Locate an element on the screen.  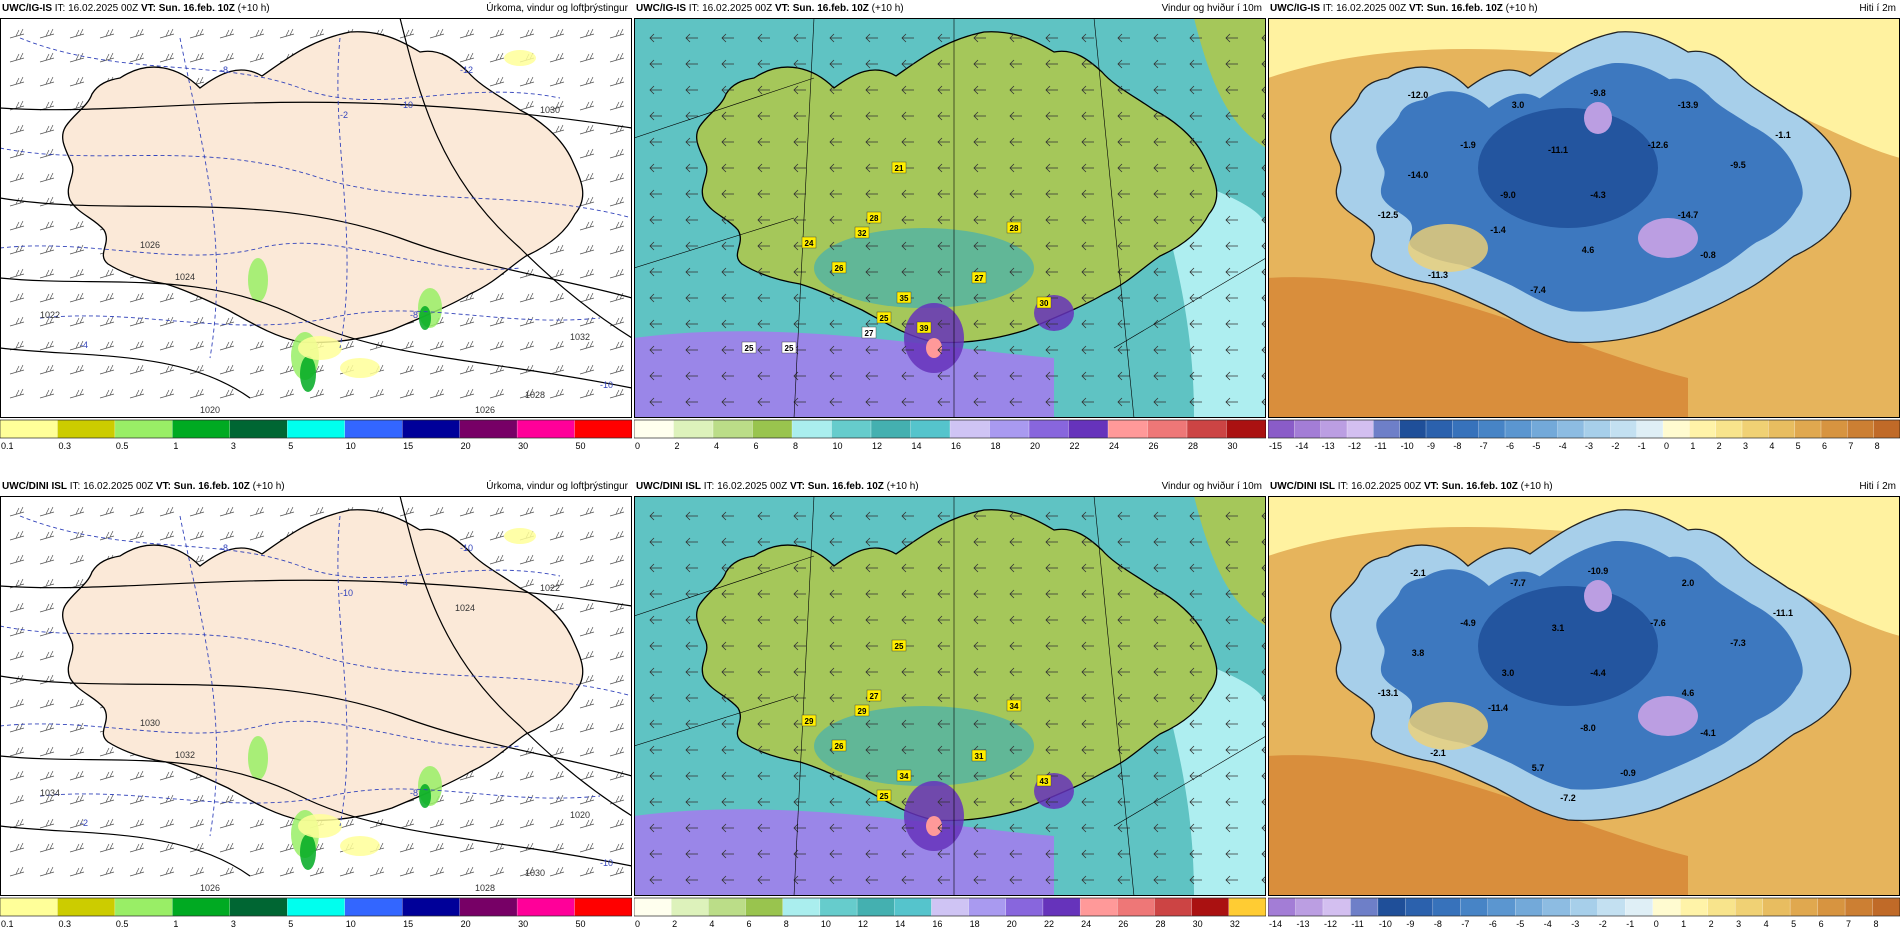
panel-title: Hiti í 2m is located at coordinates (1877, 486).